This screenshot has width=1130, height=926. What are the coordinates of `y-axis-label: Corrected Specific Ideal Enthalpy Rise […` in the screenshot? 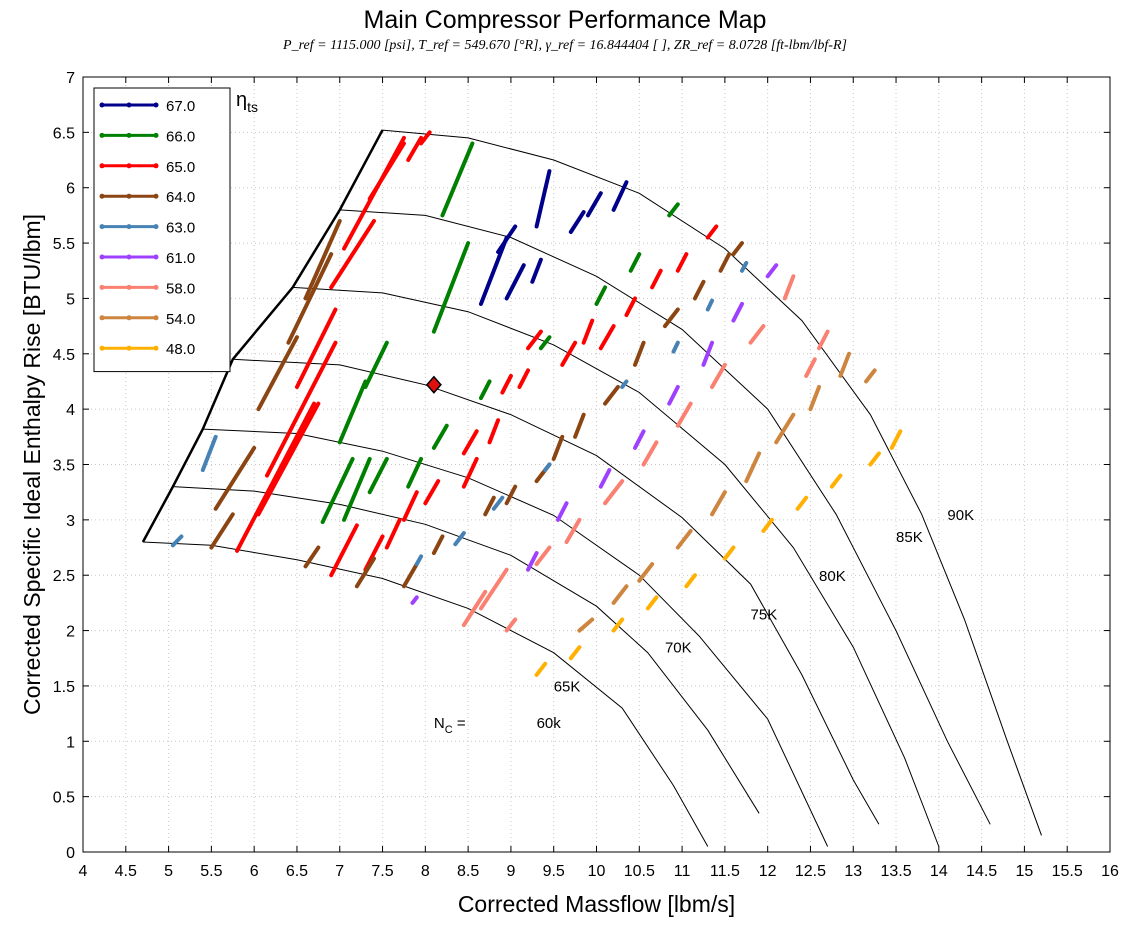 It's located at (32, 464).